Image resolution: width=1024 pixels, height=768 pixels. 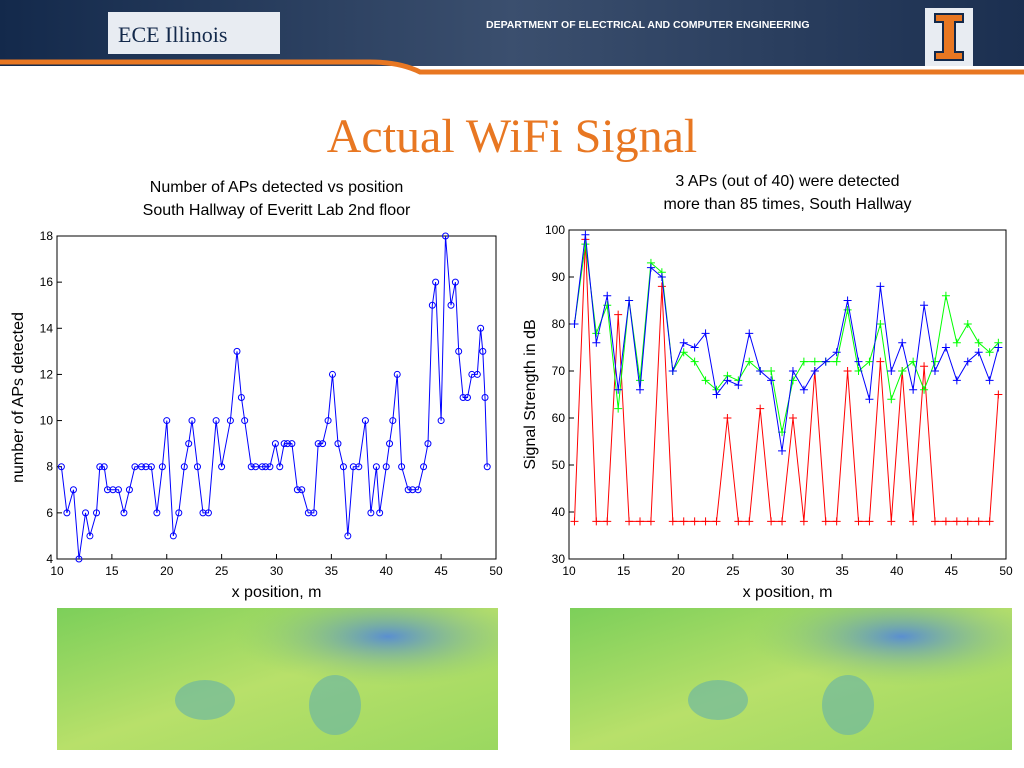 What do you see at coordinates (167, 571) in the screenshot?
I see `x-tick-label: 20` at bounding box center [167, 571].